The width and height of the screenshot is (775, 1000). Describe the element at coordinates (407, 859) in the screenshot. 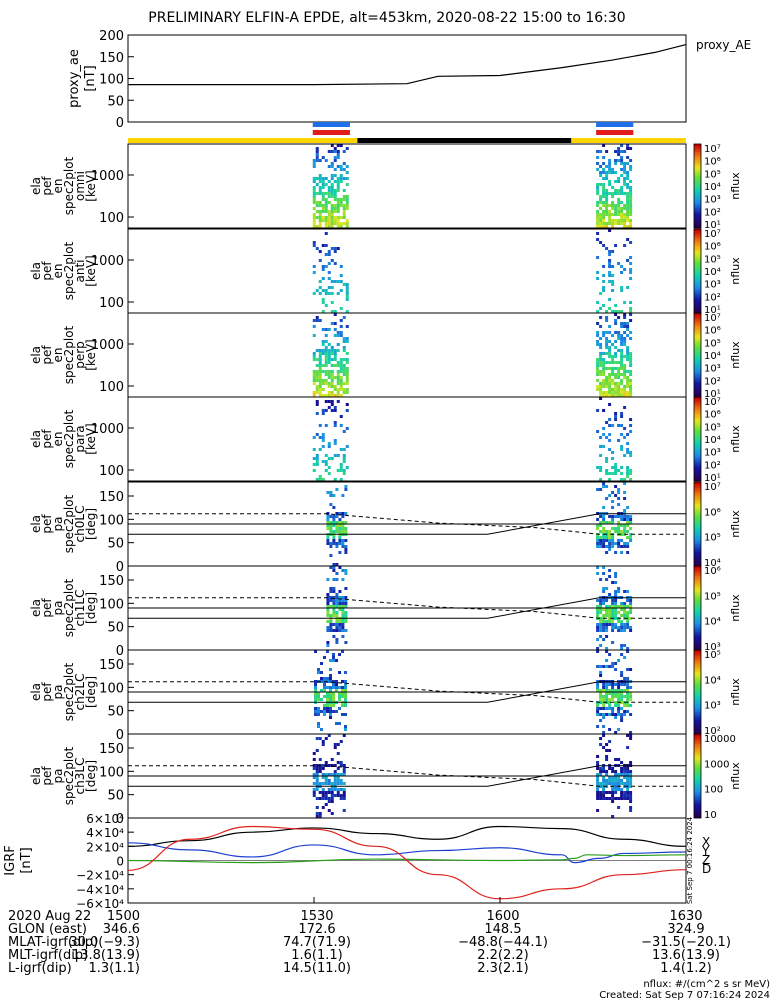

I see `igrf-line-z` at that location.